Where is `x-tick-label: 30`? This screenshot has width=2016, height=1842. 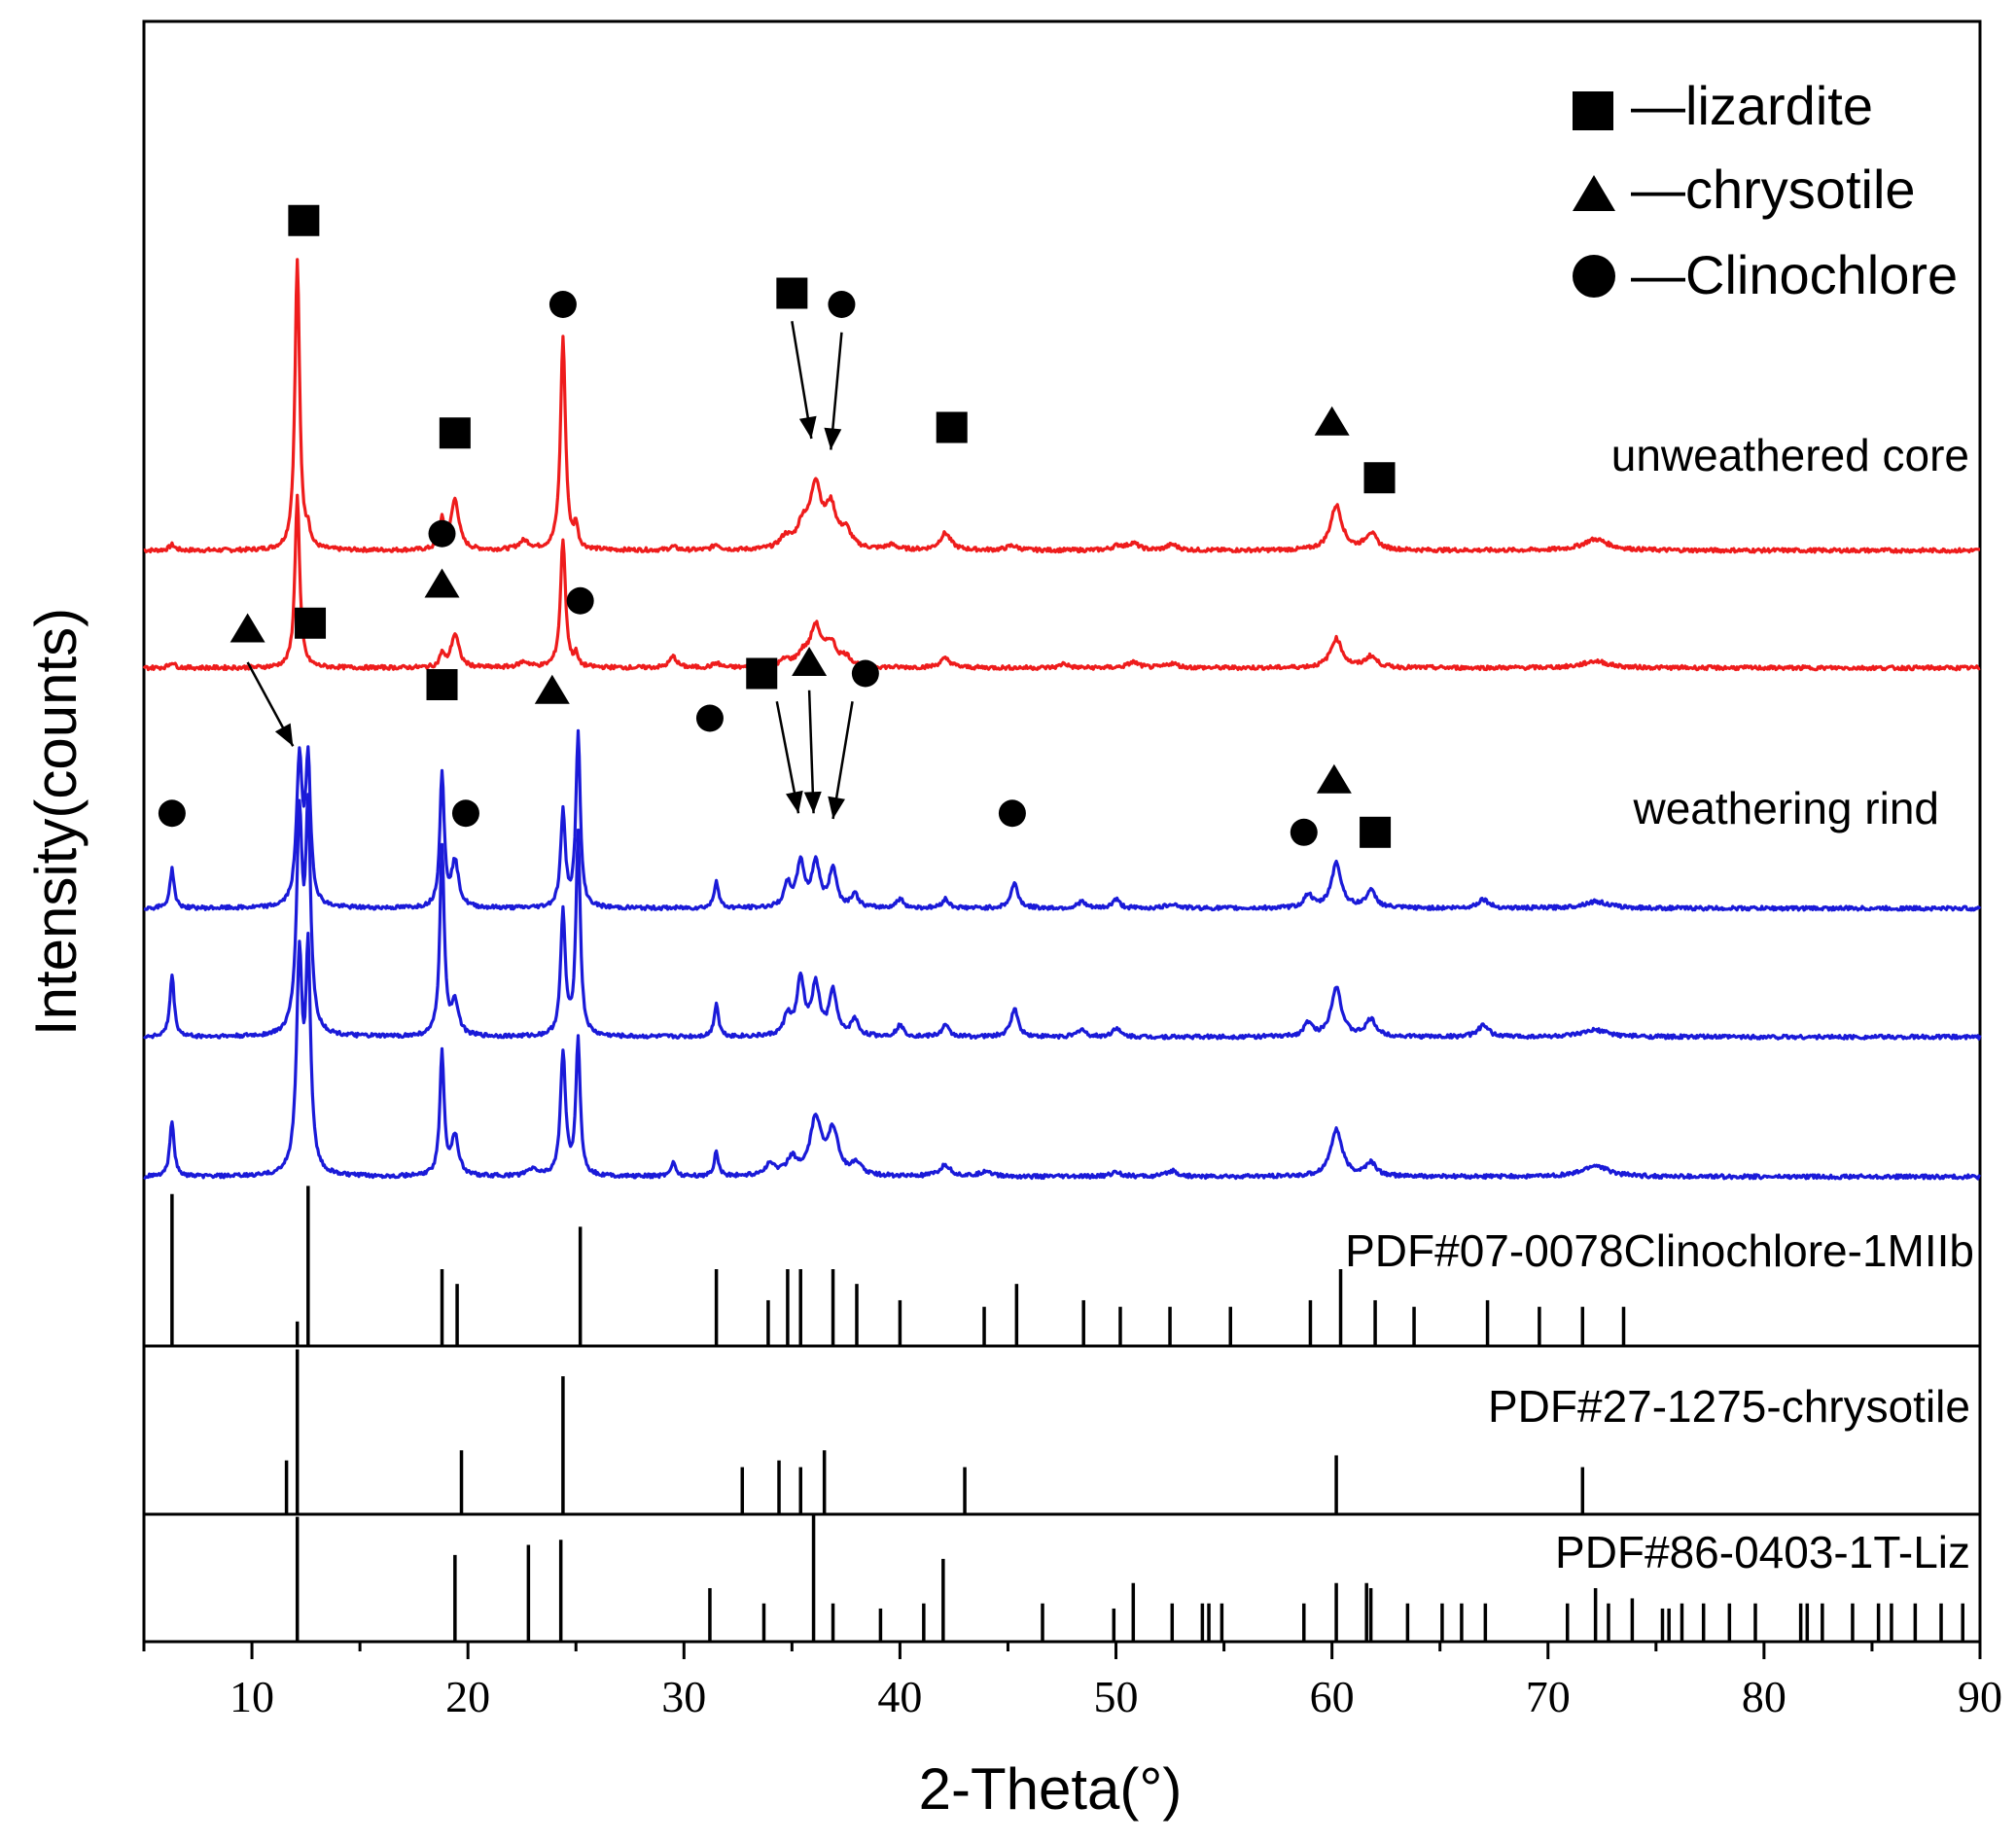
x-tick-label: 30 is located at coordinates (684, 1696).